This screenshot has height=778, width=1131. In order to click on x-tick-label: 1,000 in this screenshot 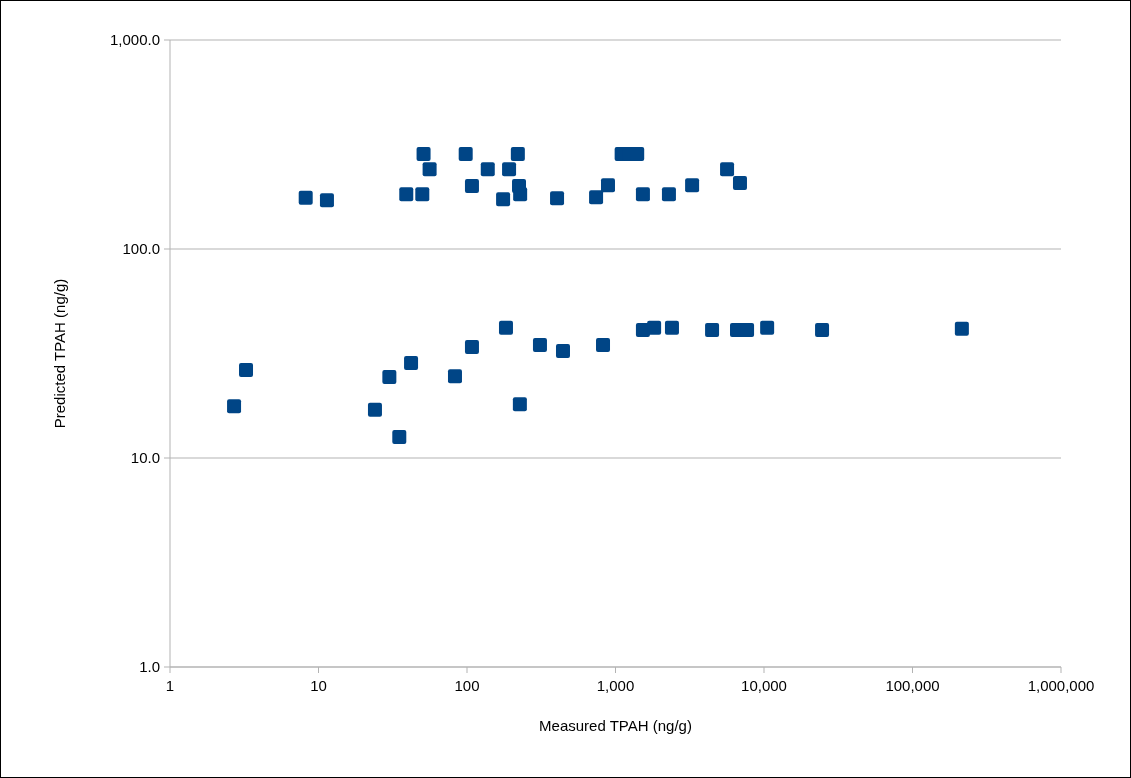, I will do `click(615, 685)`.